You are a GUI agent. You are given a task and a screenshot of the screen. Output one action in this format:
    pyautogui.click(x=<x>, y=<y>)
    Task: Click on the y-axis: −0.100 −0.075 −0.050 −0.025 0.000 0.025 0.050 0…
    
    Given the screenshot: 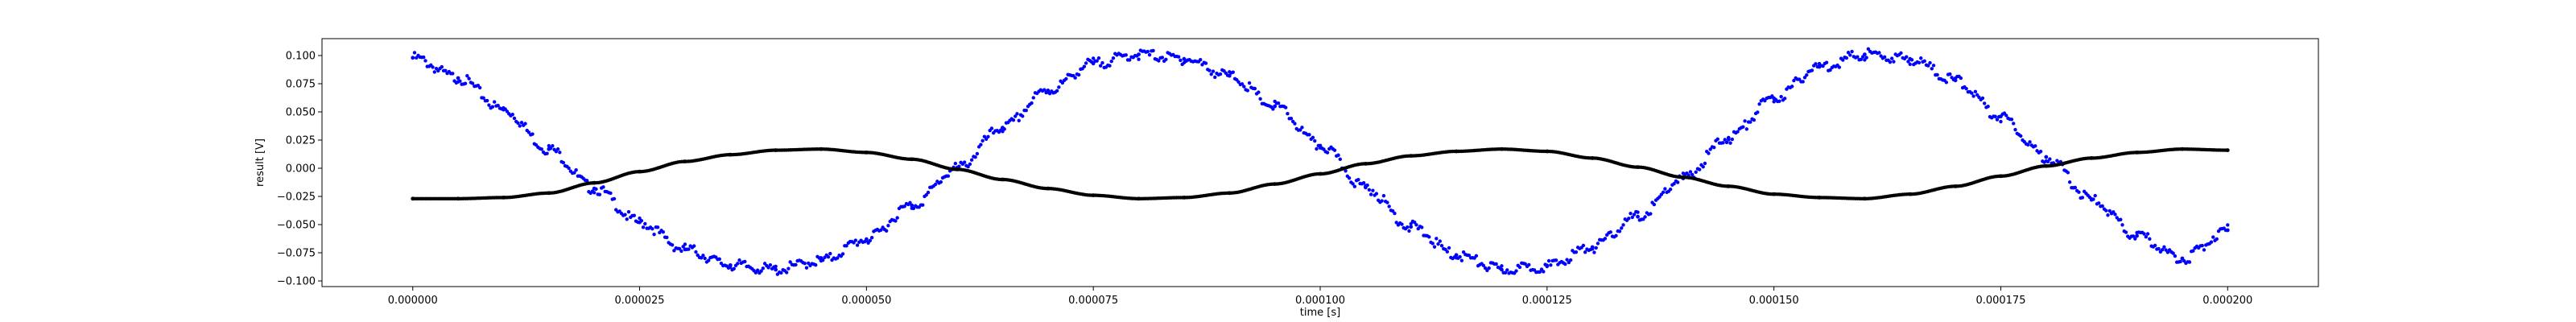 What is the action you would take?
    pyautogui.click(x=299, y=169)
    